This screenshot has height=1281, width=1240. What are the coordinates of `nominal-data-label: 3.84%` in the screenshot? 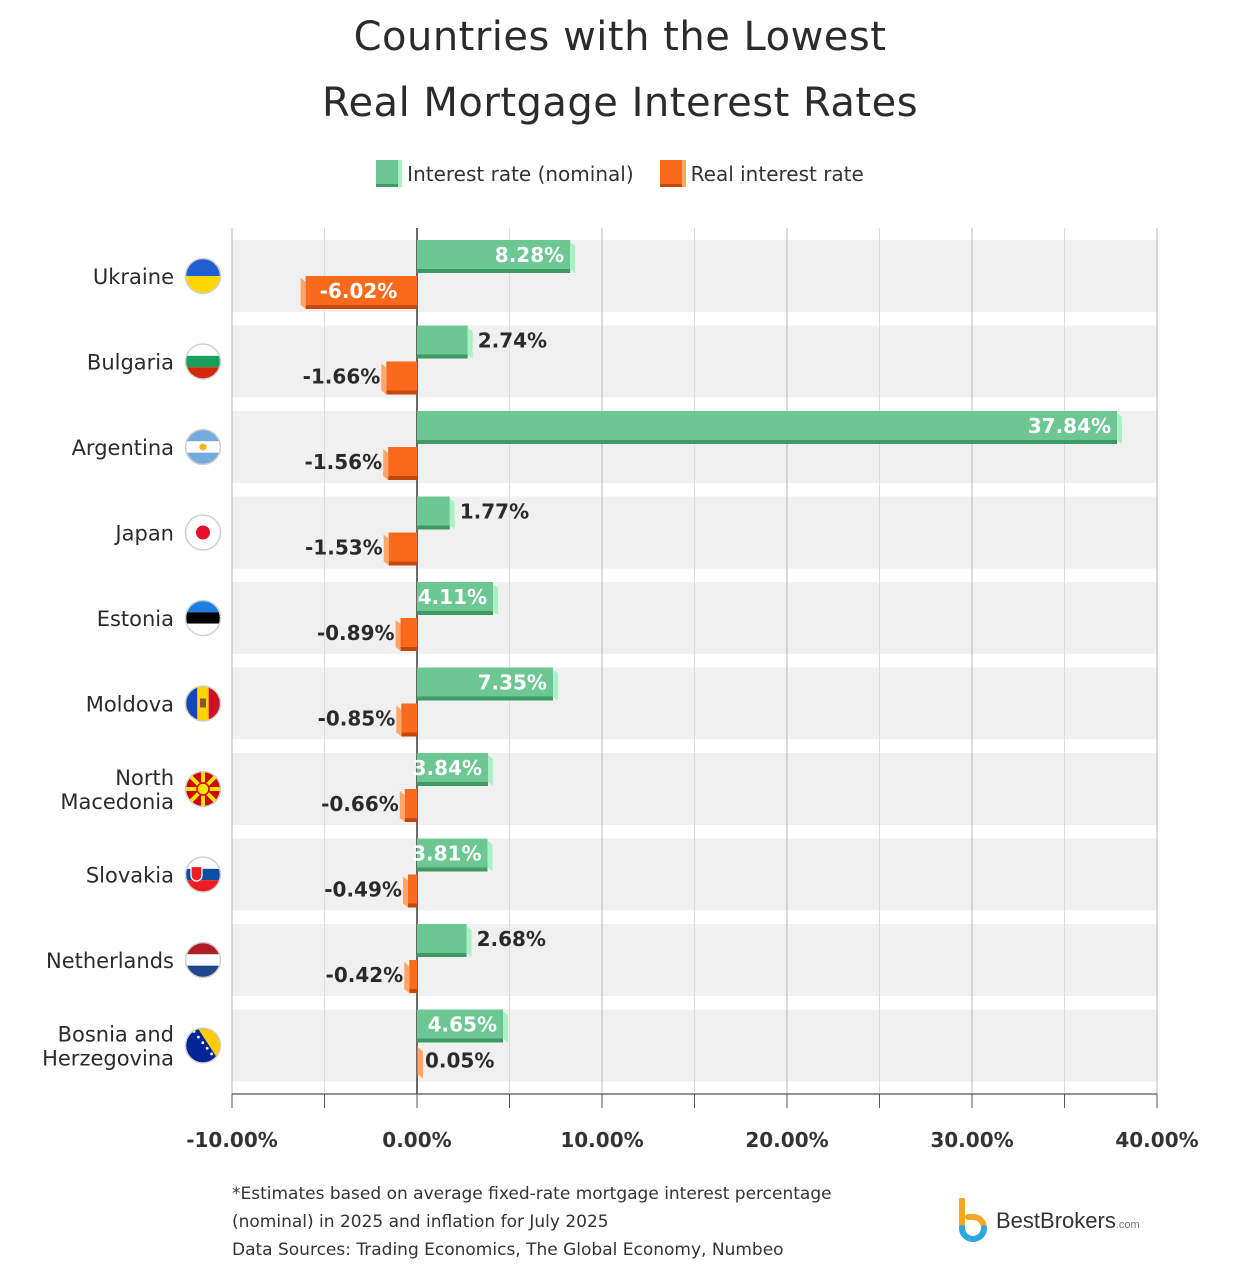 It's located at (447, 768).